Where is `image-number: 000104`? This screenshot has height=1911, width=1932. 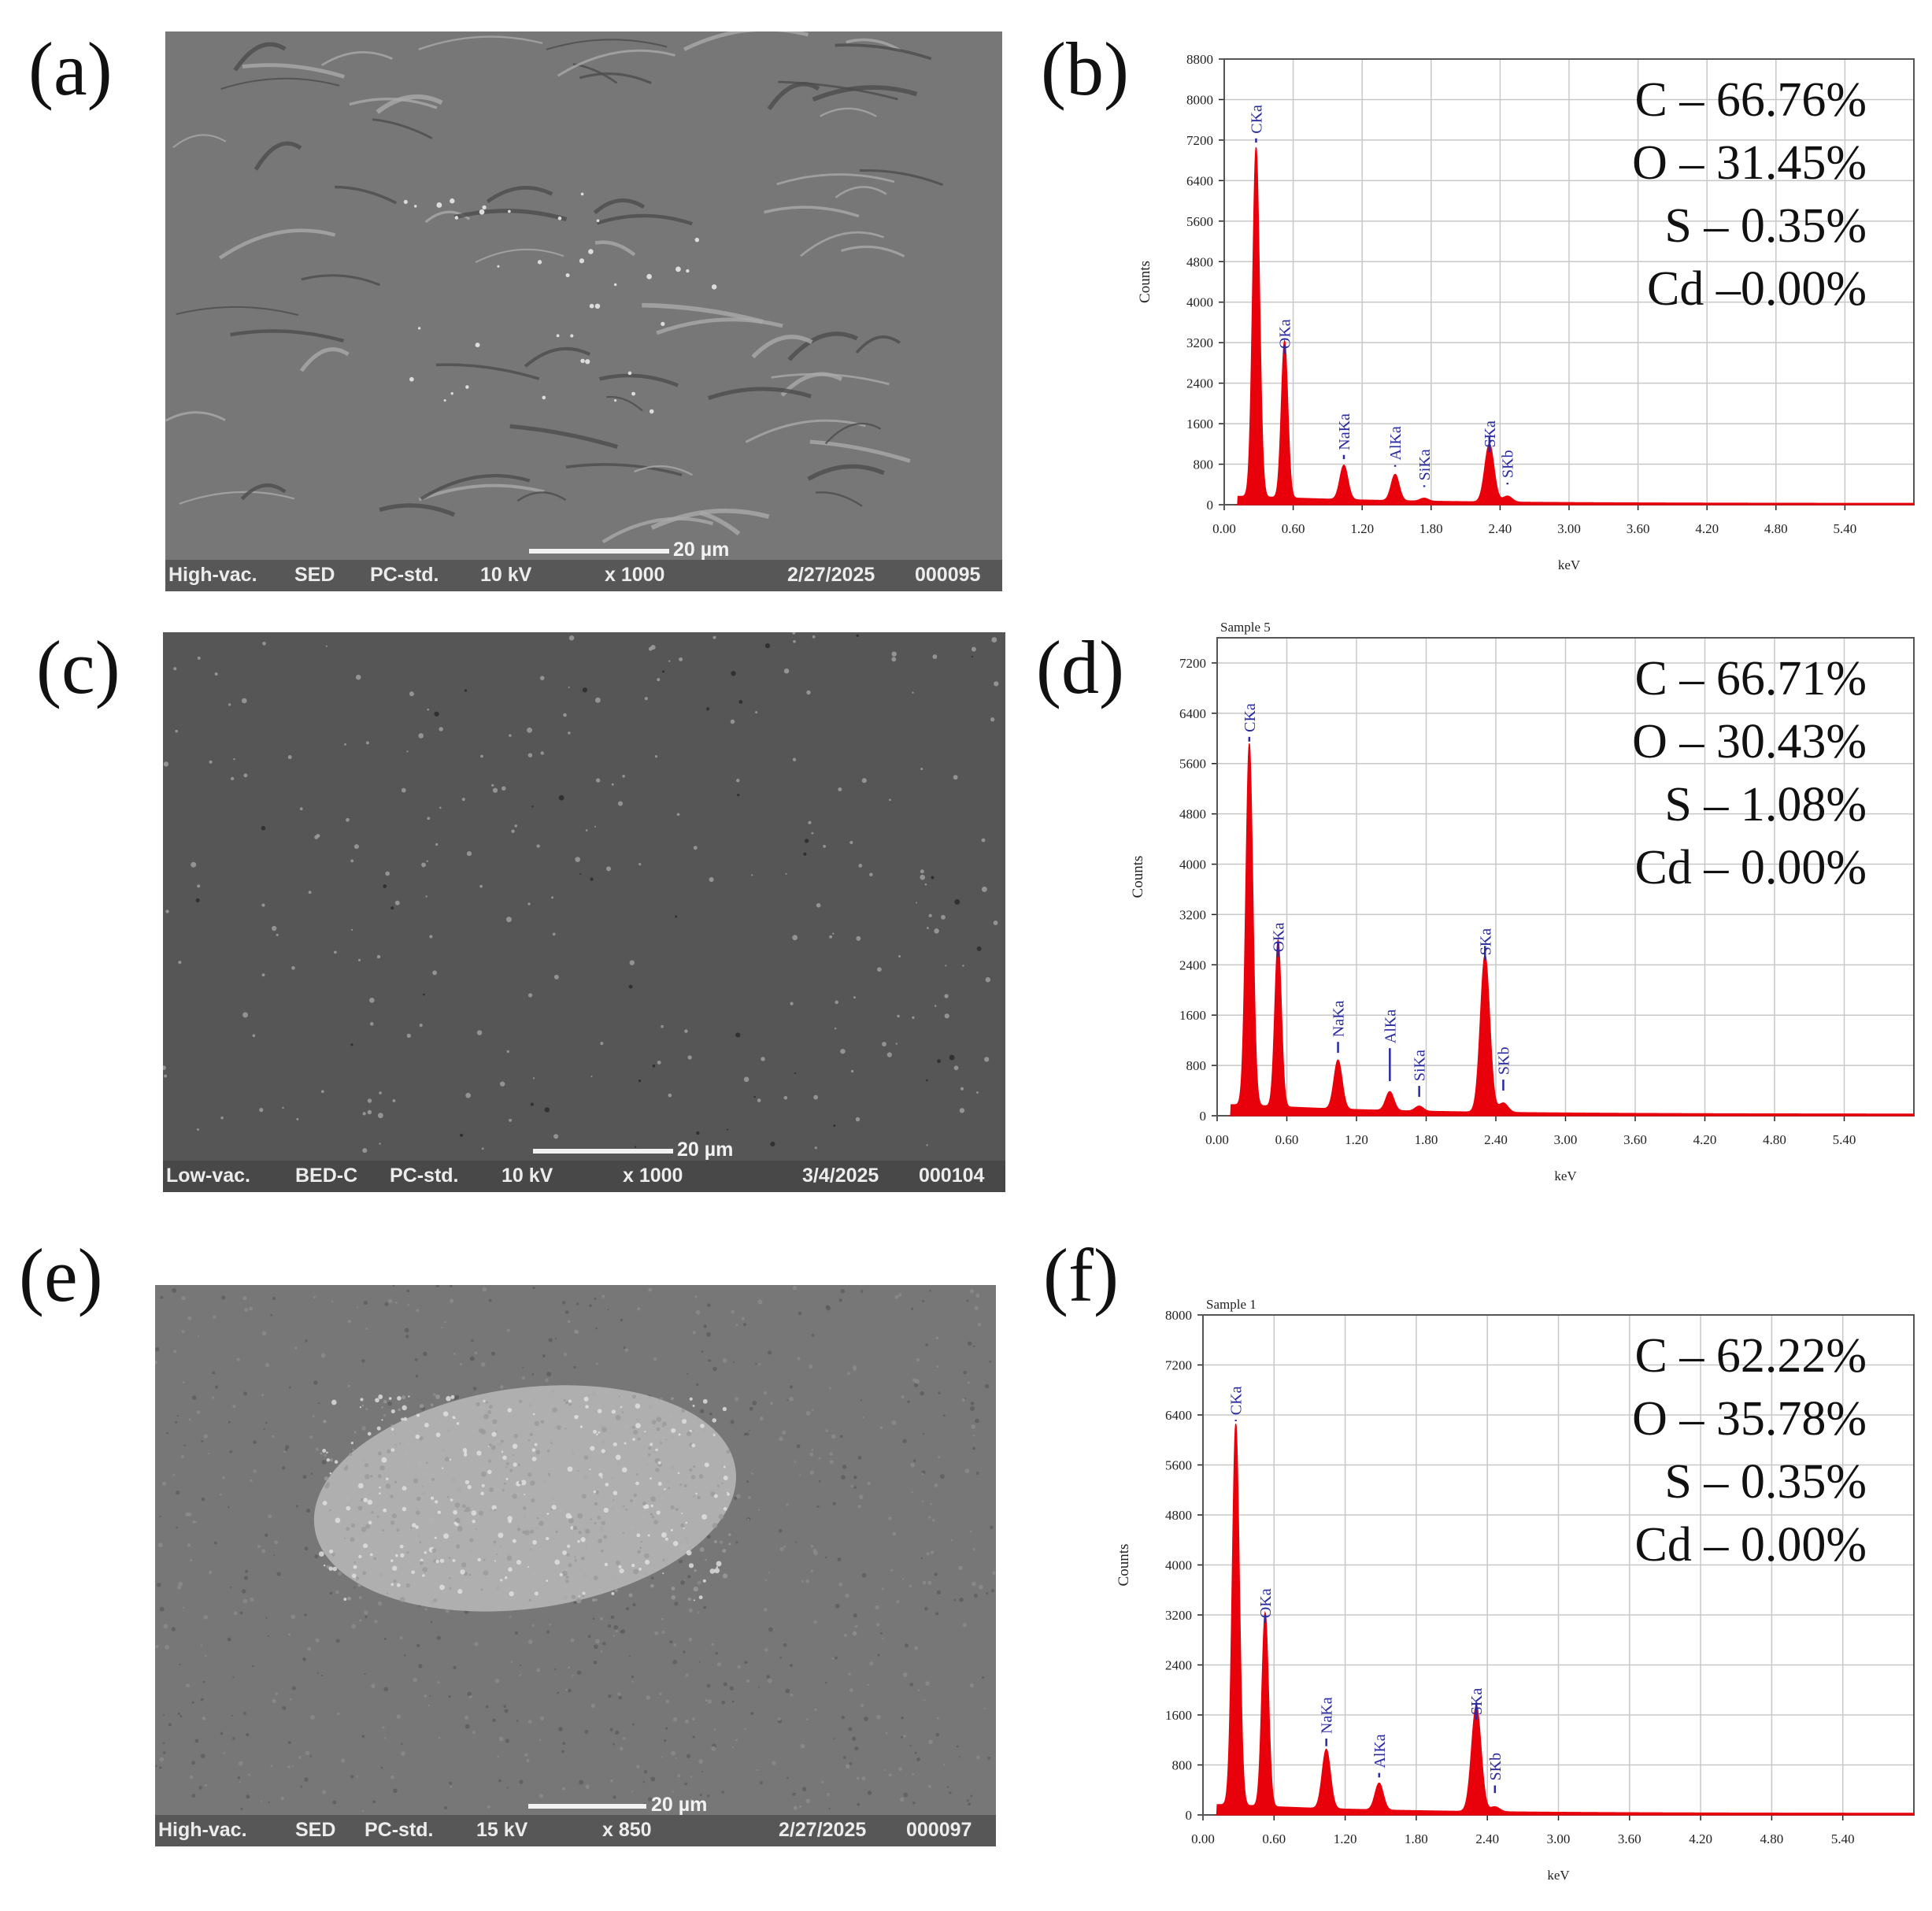
image-number: 000104 is located at coordinates (952, 1176).